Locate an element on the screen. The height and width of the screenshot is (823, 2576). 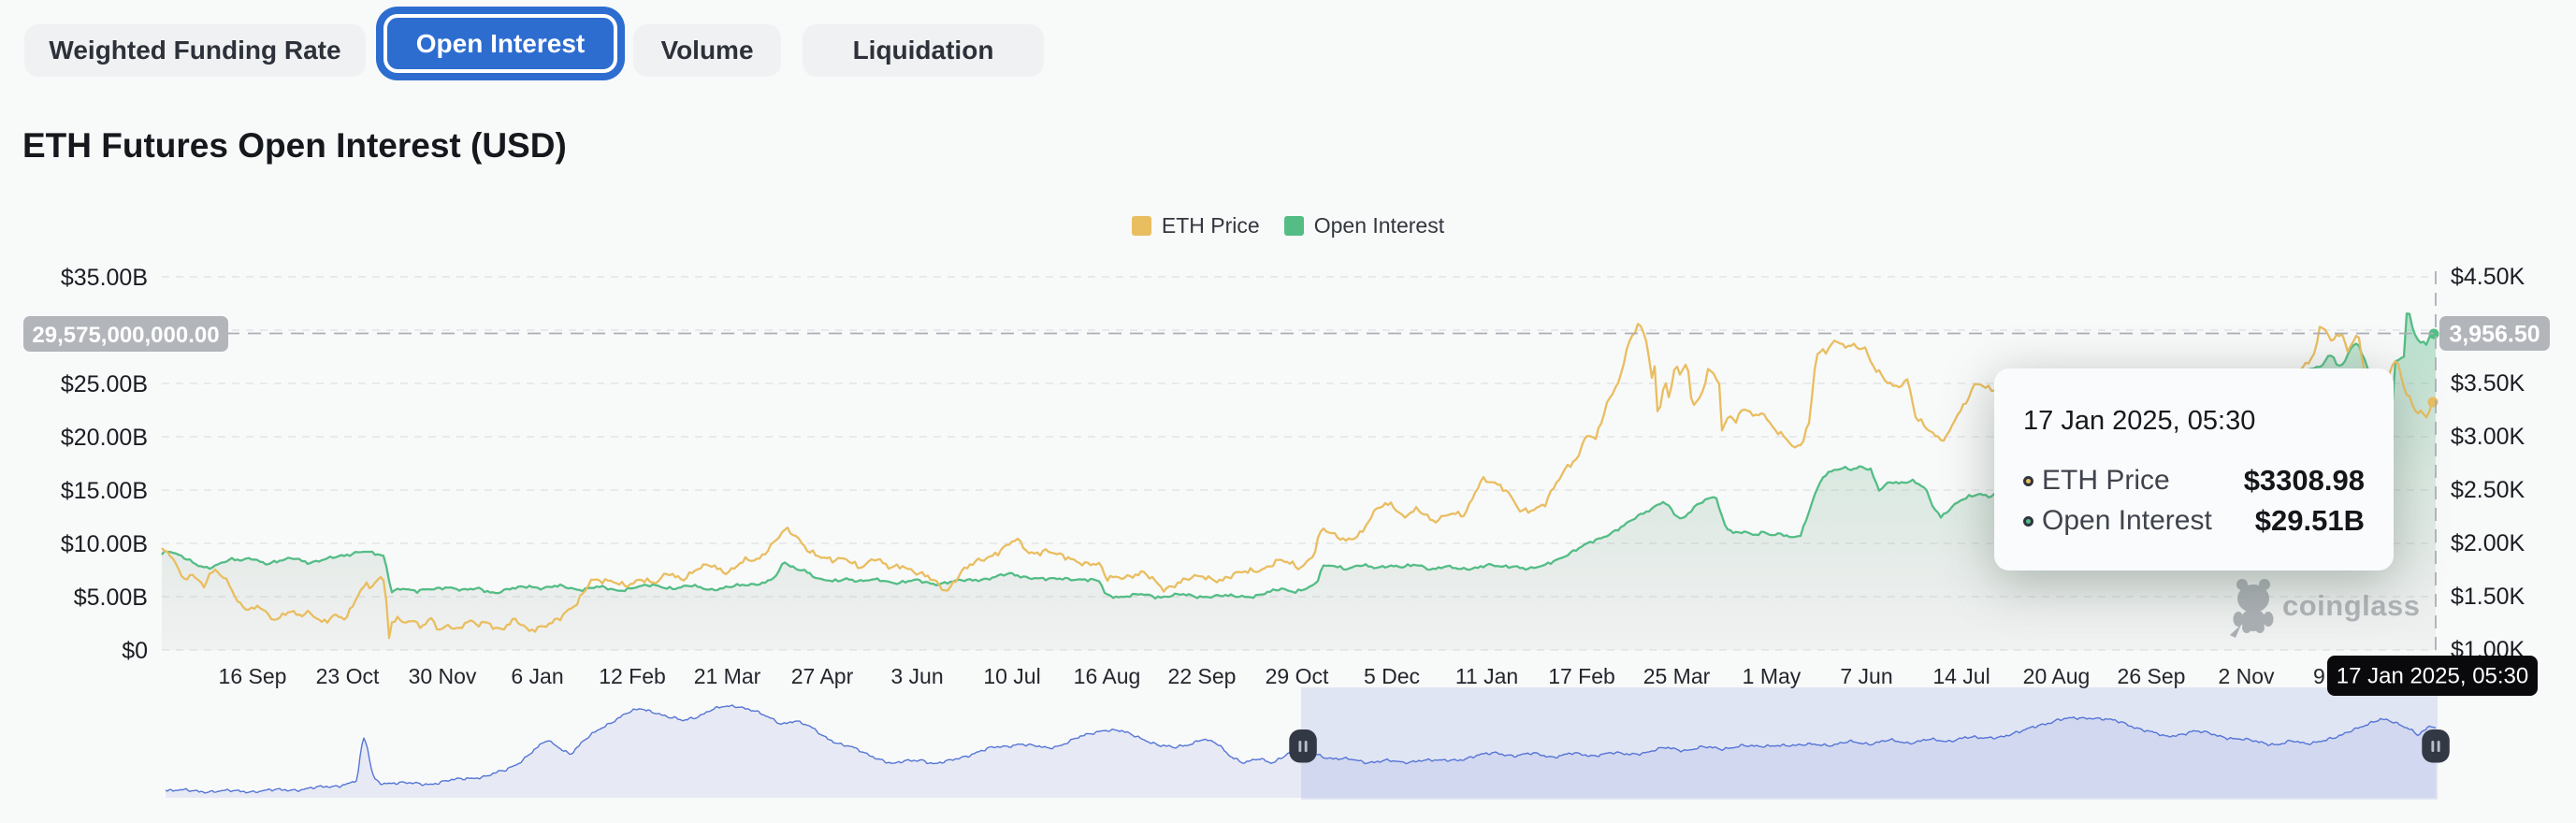
svg-text: 23 Oct is located at coordinates (348, 676).